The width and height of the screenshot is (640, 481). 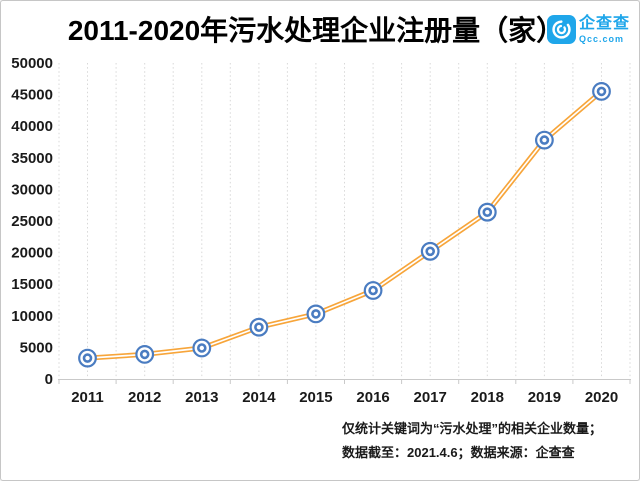 What do you see at coordinates (201, 397) in the screenshot?
I see `svg-text: 2013` at bounding box center [201, 397].